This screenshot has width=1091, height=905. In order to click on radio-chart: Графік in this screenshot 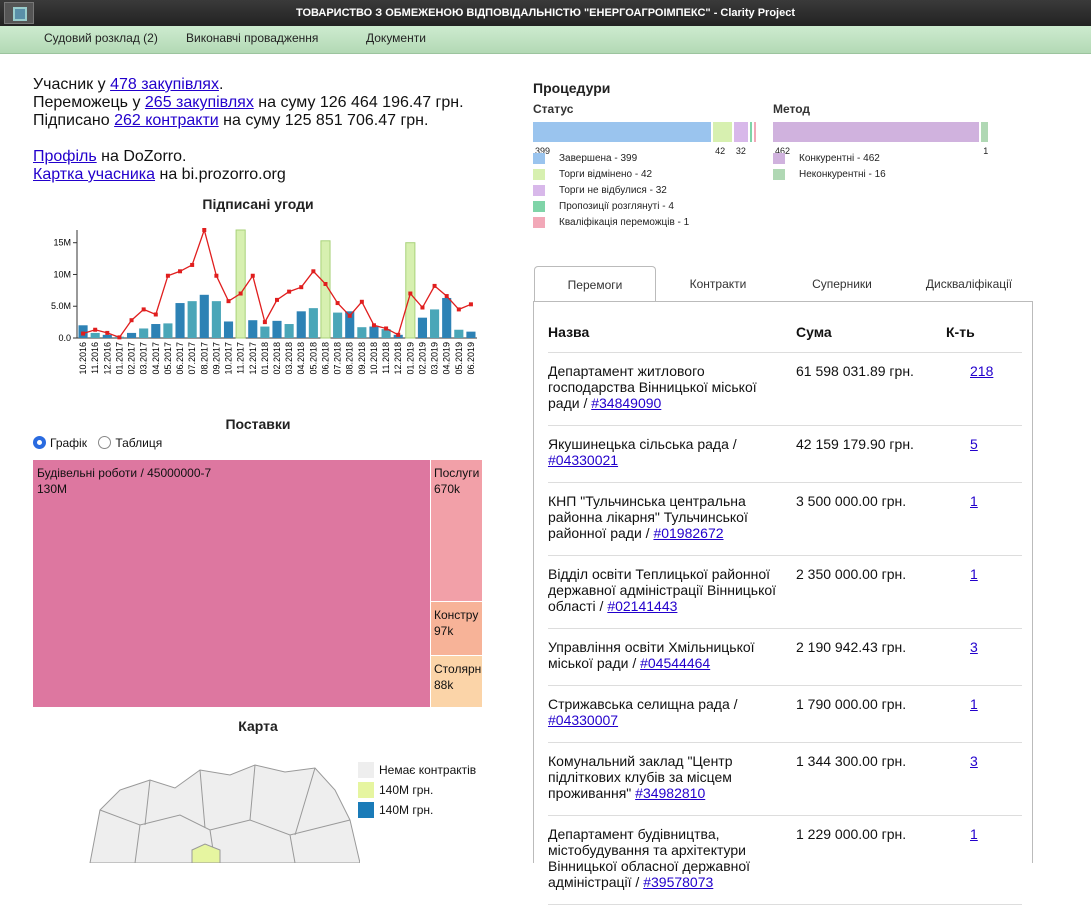, I will do `click(60, 443)`.